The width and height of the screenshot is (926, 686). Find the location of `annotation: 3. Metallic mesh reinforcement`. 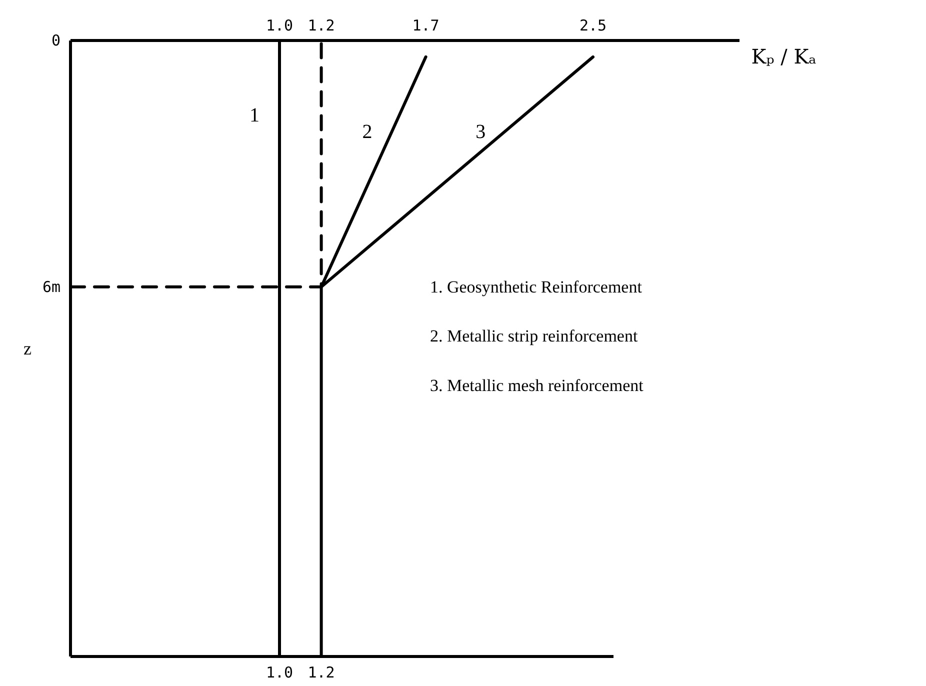

annotation: 3. Metallic mesh reinforcement is located at coordinates (537, 385).